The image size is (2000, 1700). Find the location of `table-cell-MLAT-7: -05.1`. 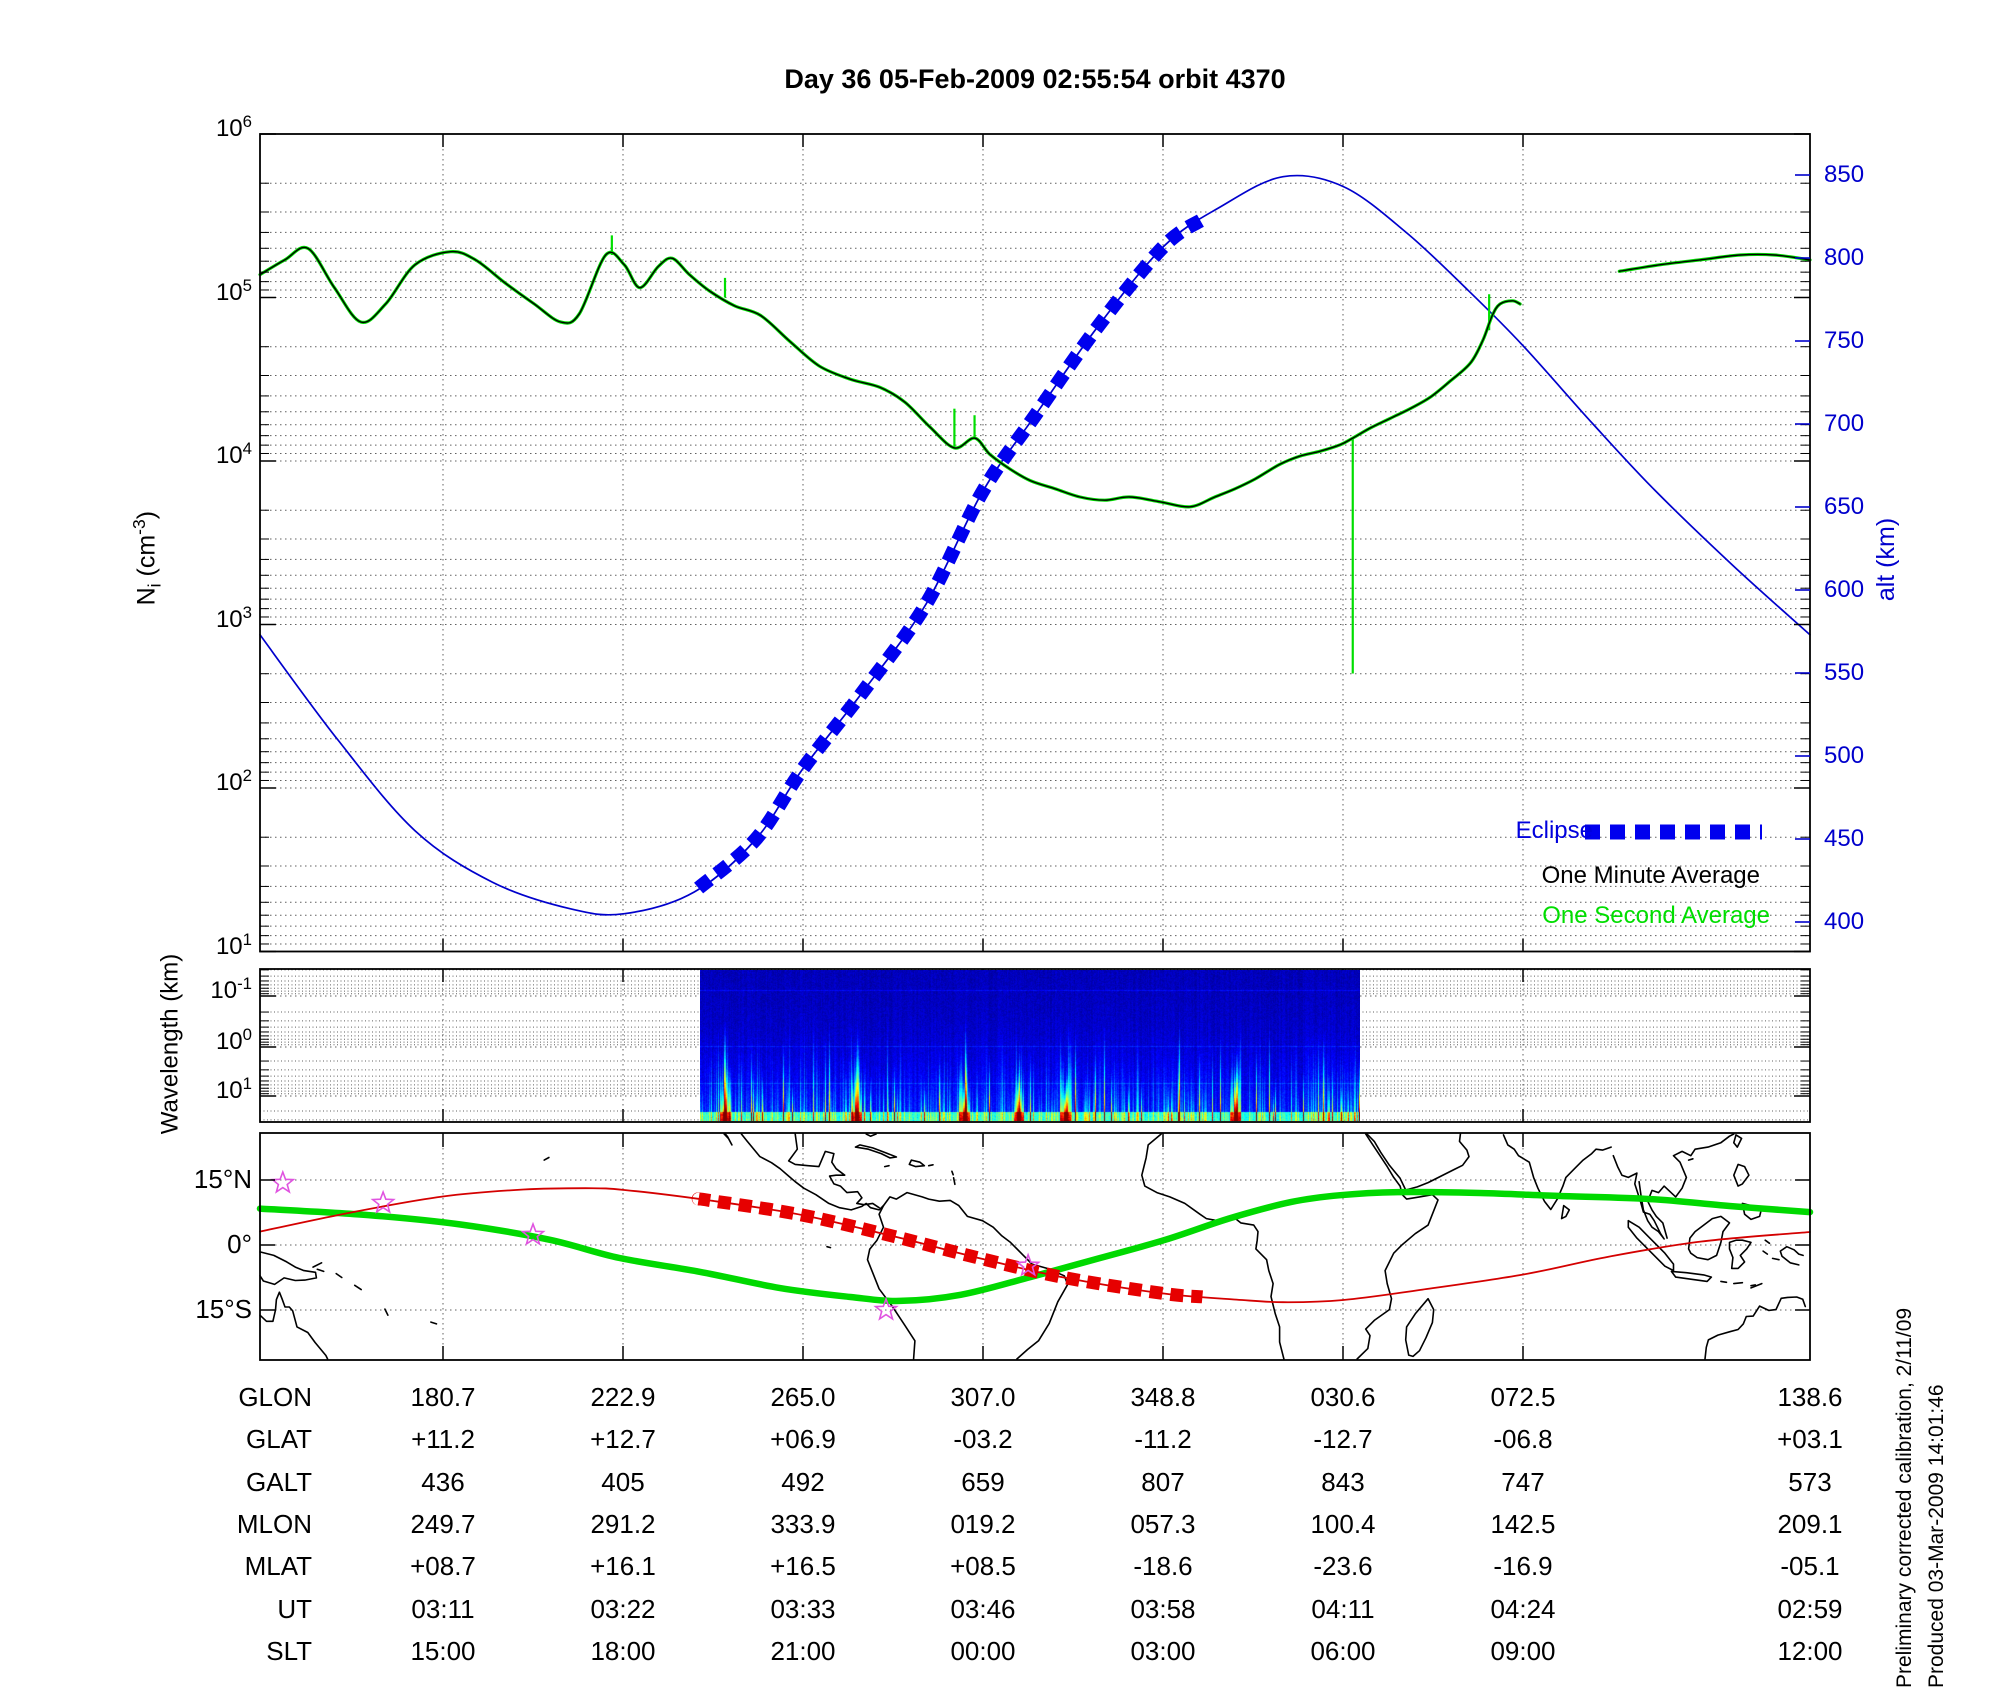

table-cell-MLAT-7: -05.1 is located at coordinates (1810, 1566).